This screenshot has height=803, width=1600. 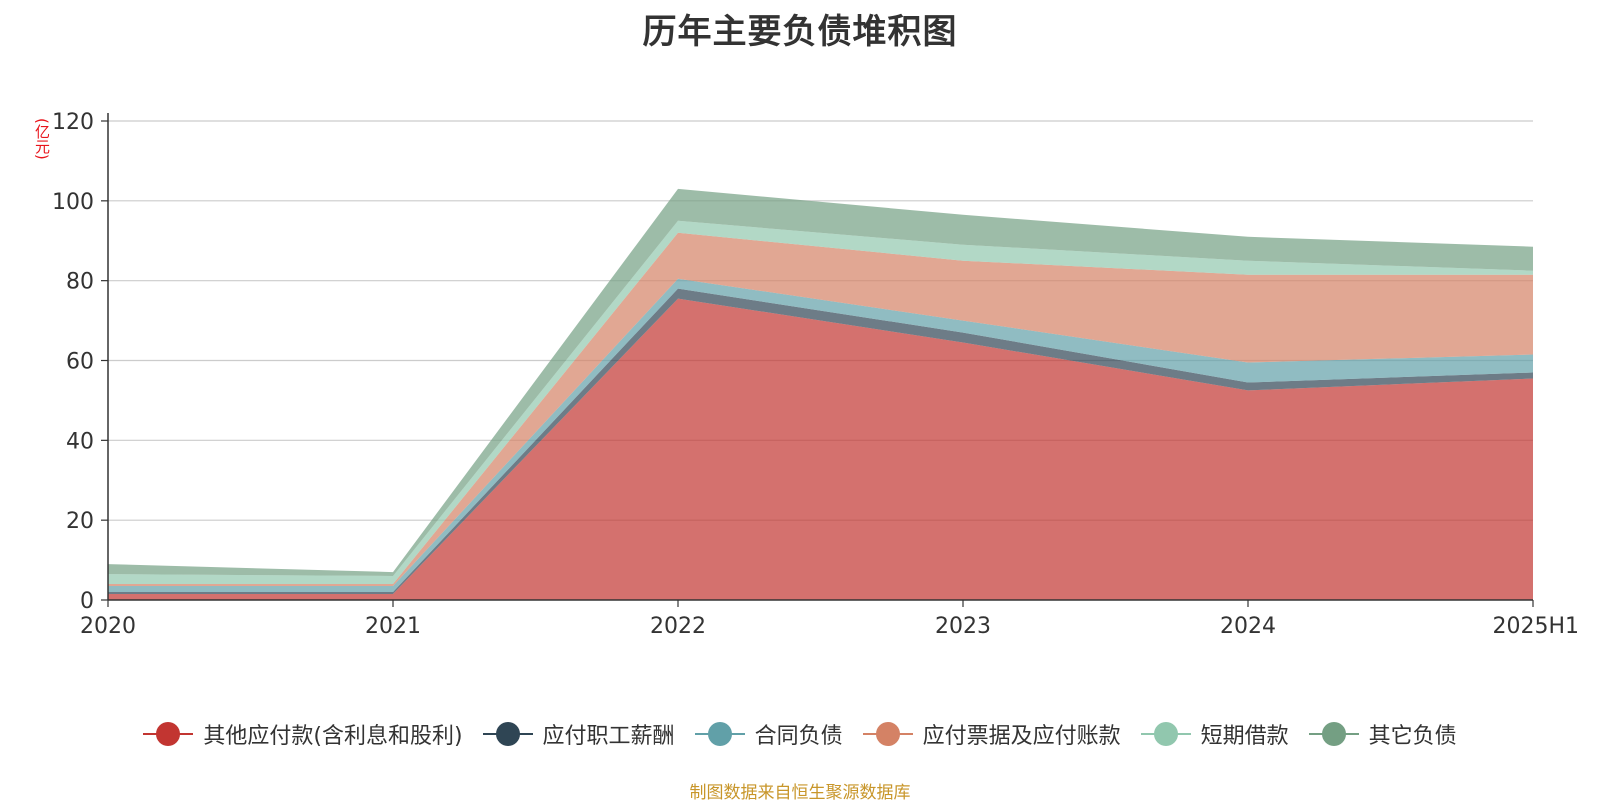 I want to click on legend-item-6: 其它负债, so click(x=1382, y=734).